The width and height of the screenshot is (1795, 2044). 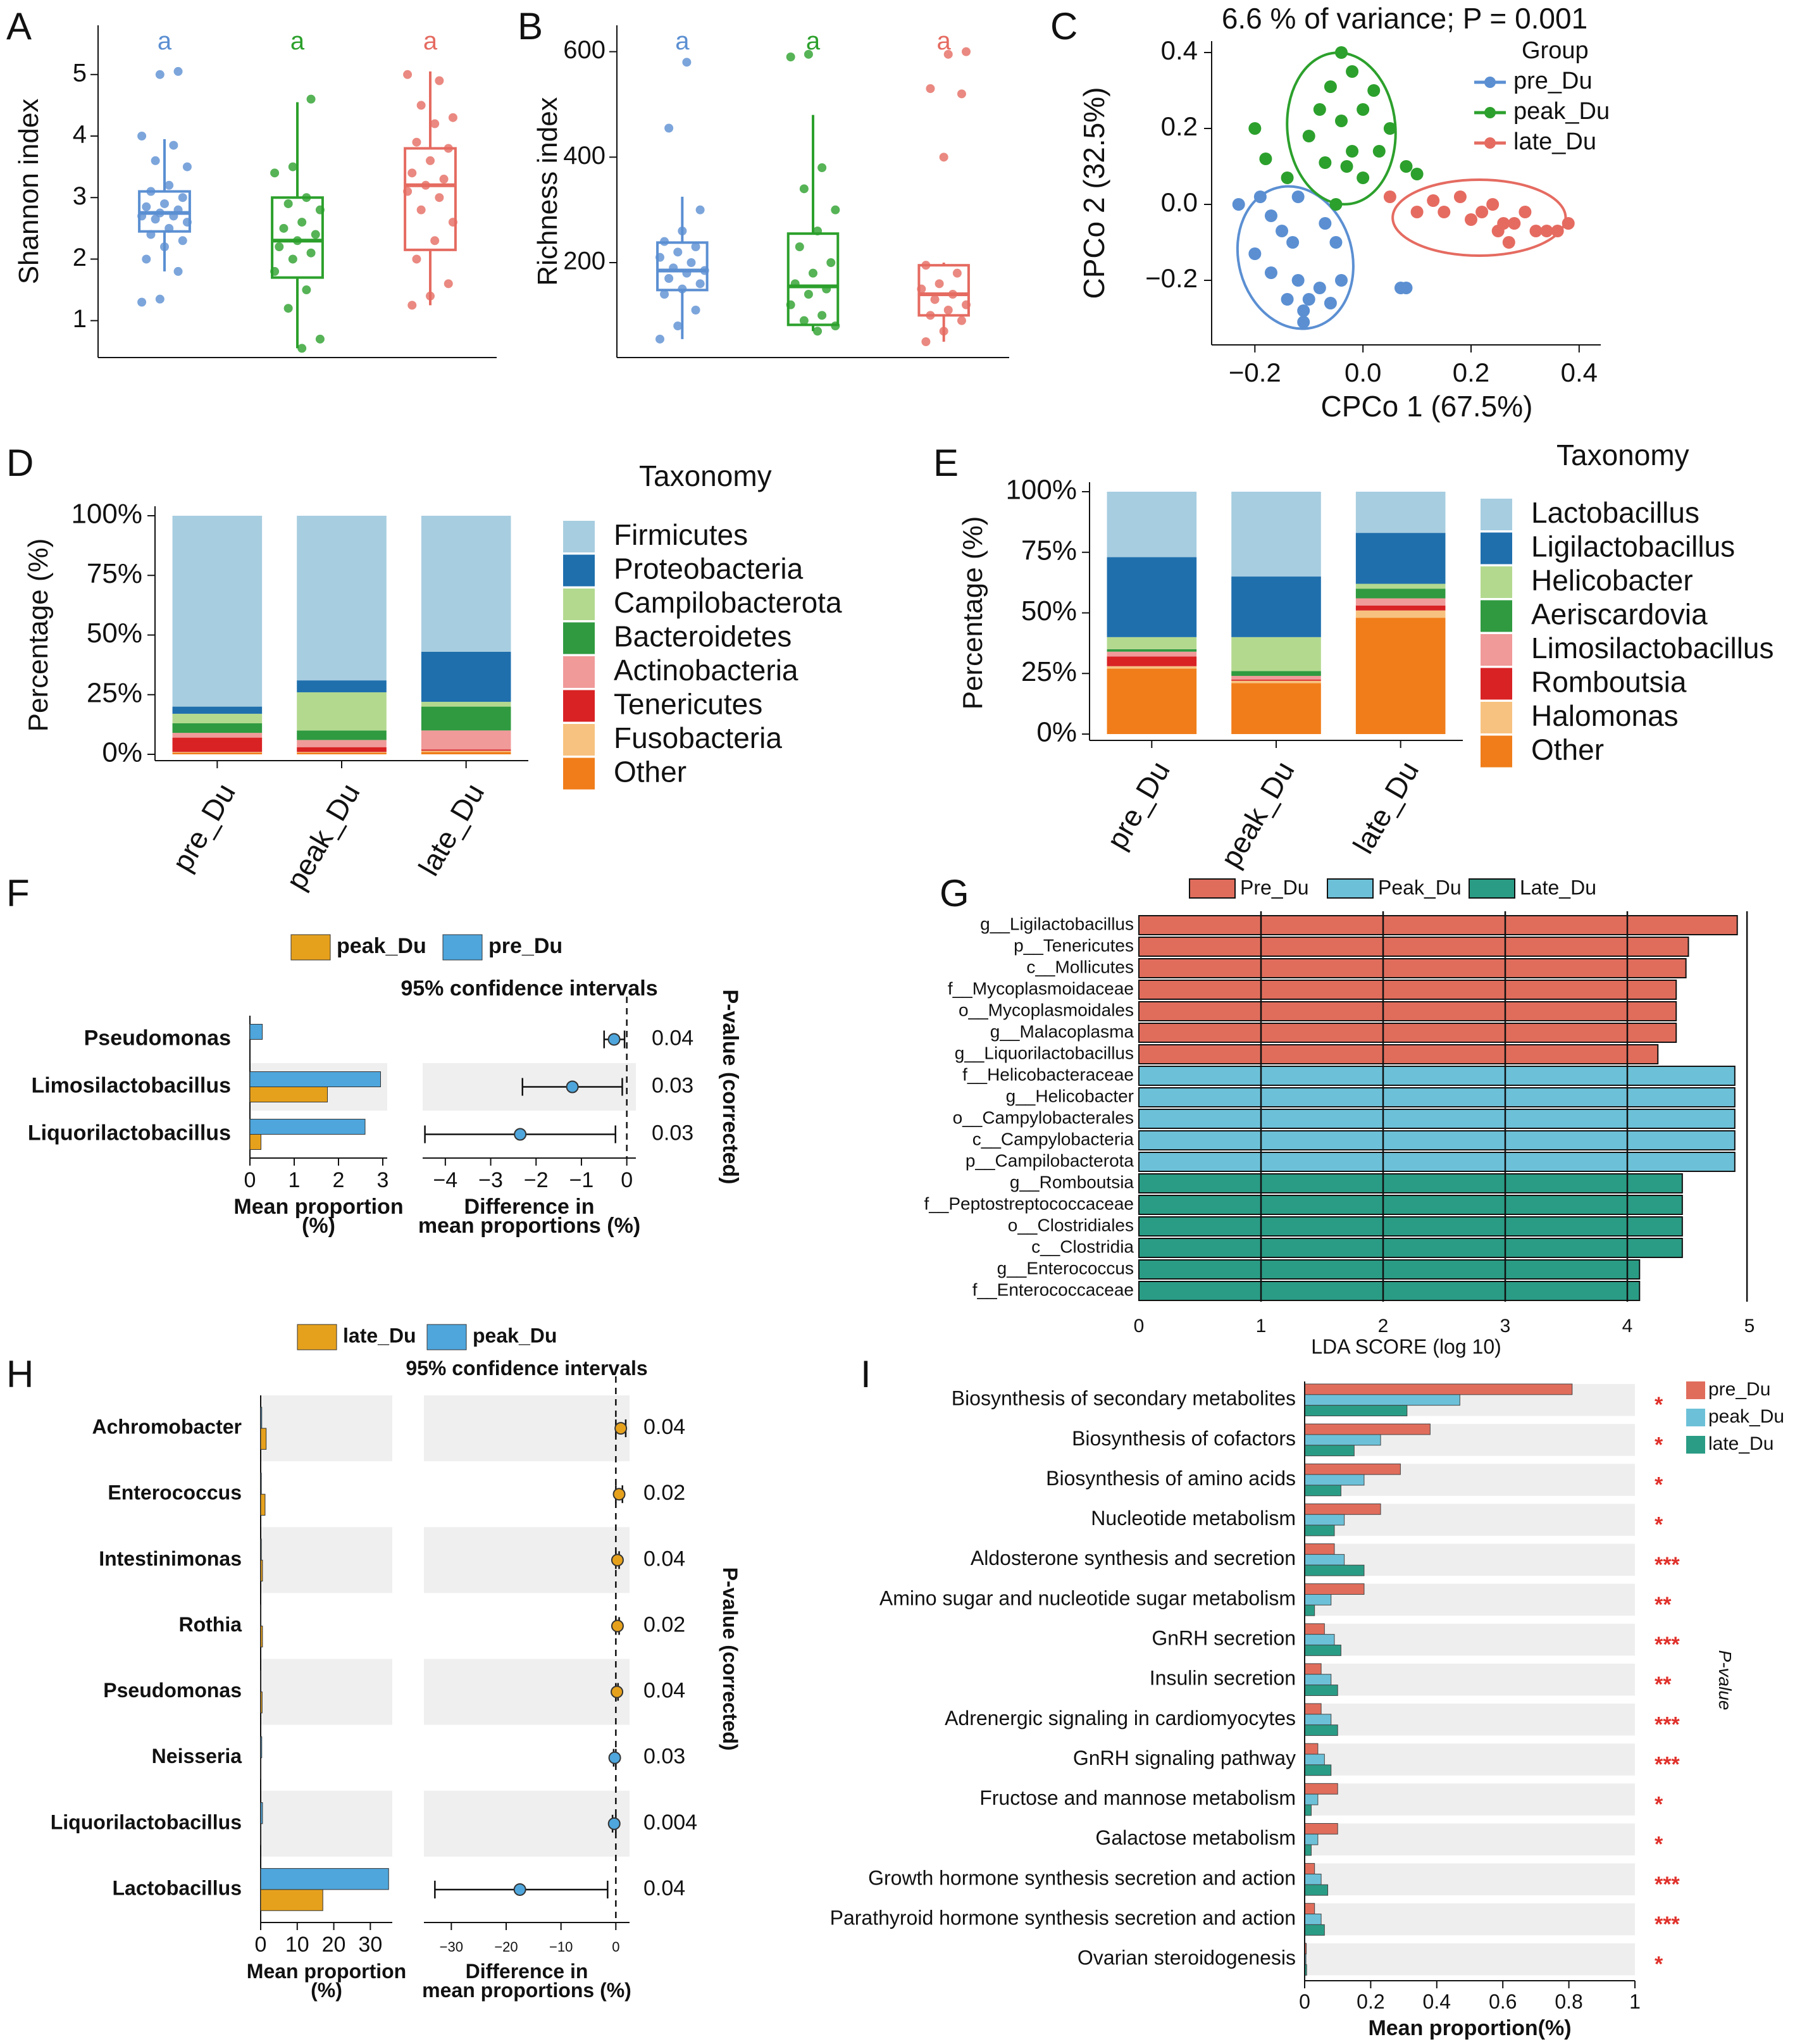 I want to click on panel-d-legend-swatch, so click(x=579, y=604).